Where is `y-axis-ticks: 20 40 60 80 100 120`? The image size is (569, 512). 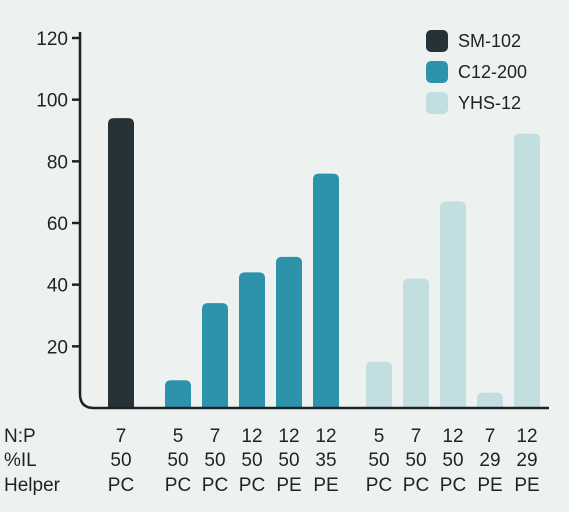
y-axis-ticks: 20 40 60 80 100 120 is located at coordinates (58, 193).